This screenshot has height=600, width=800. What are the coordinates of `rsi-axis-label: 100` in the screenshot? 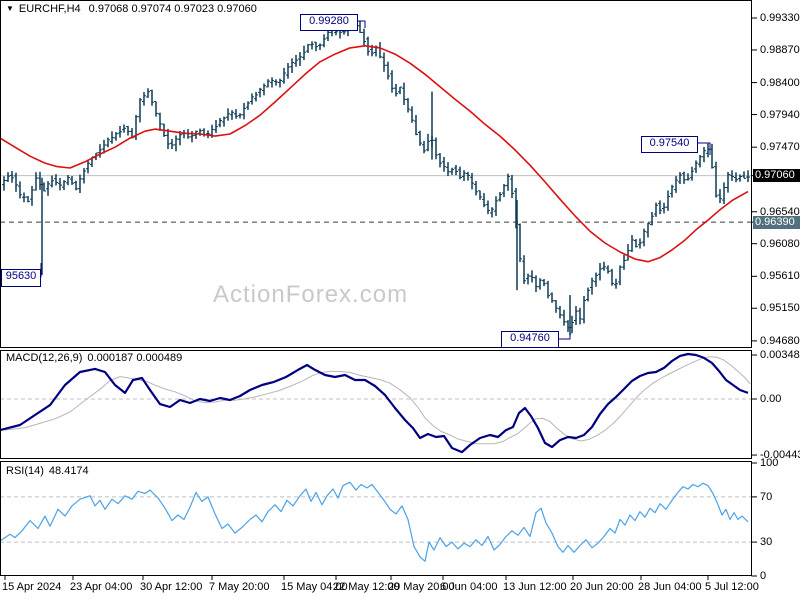 It's located at (769, 463).